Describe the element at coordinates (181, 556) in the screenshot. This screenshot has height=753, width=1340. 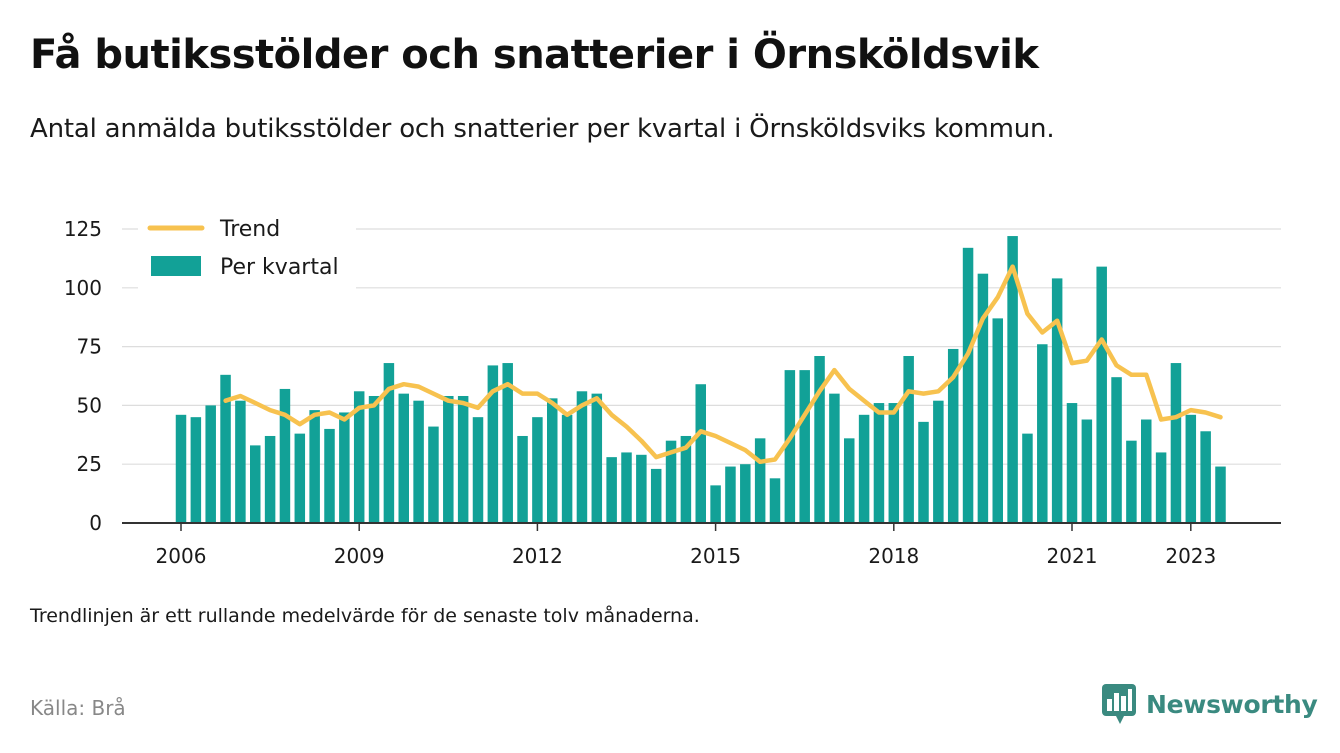
I see `x-tick-label: 2006` at that location.